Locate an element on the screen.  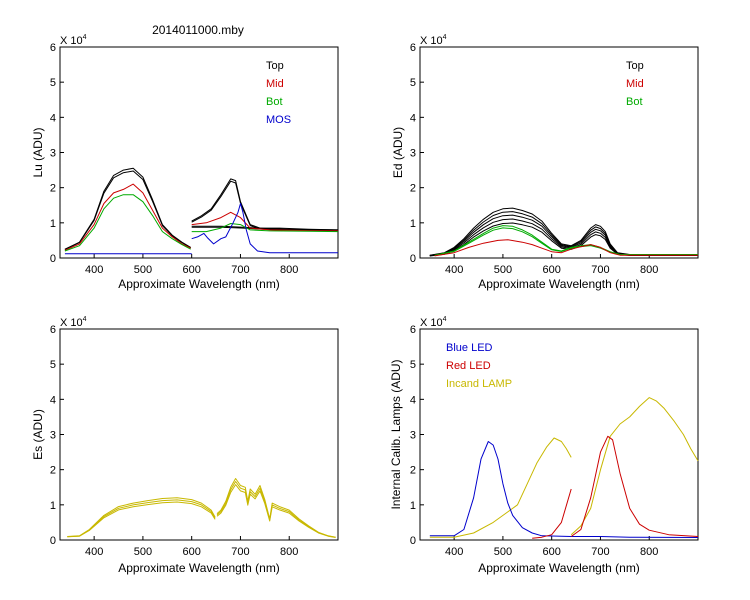
series-line-mos is located at coordinates (264, 228).